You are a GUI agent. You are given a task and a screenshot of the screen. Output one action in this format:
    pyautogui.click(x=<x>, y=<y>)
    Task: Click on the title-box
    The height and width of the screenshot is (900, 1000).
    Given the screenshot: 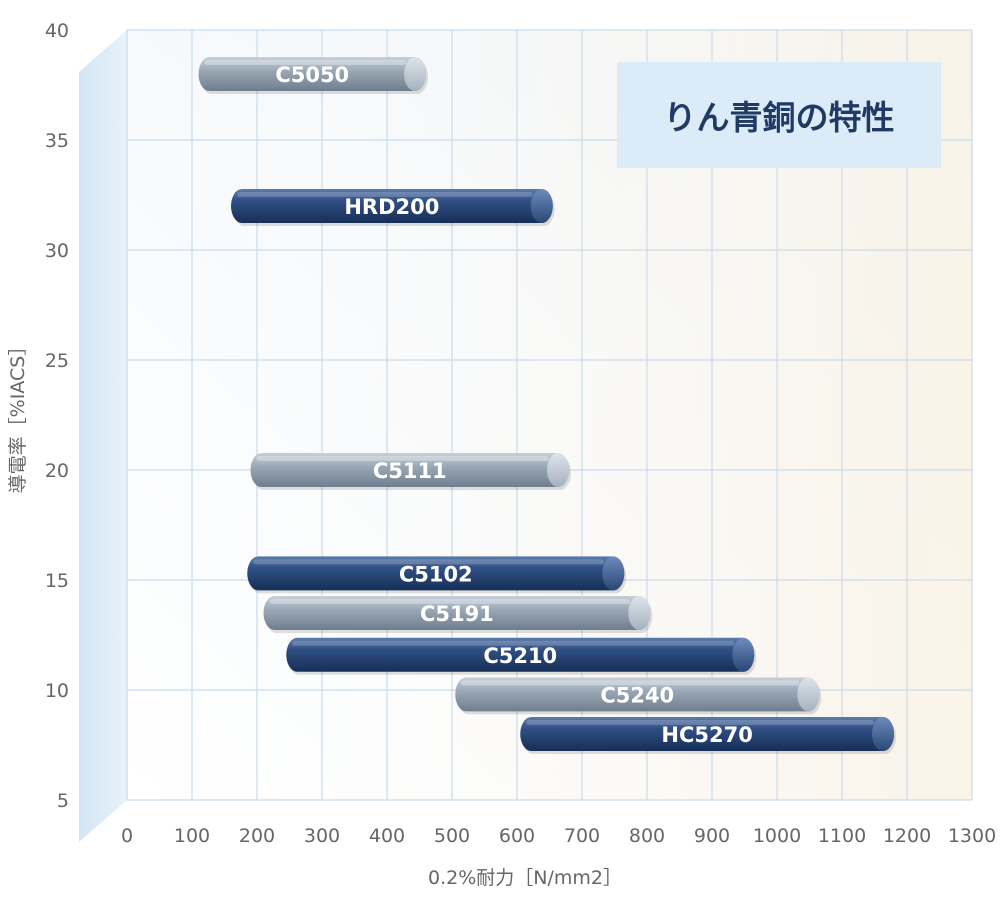 What is the action you would take?
    pyautogui.click(x=779, y=115)
    